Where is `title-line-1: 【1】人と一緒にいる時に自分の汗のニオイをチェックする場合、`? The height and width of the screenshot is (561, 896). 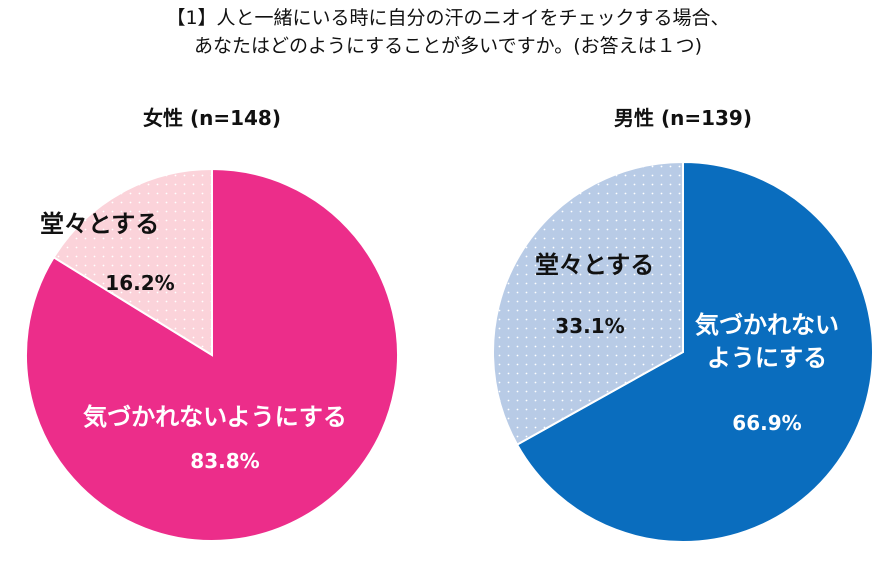
title-line-1: 【1】人と一緒にいる時に自分の汗のニオイをチェックする場合、 is located at coordinates (448, 18).